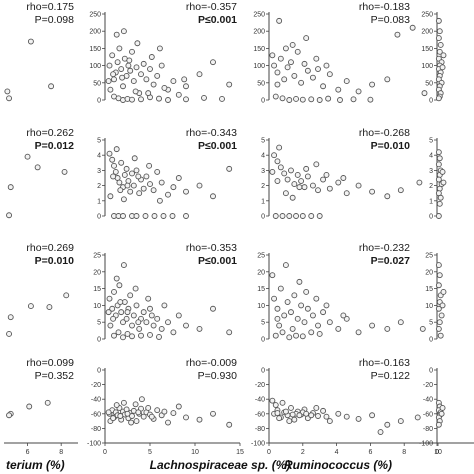  I want to click on x-tick-label-r3c0: 8, so click(61, 452).